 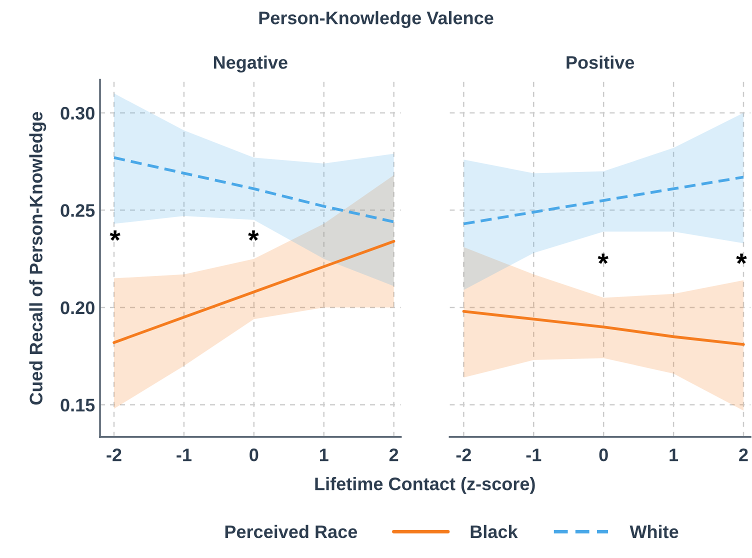 What do you see at coordinates (600, 62) in the screenshot?
I see `chart-subtitle: Positive` at bounding box center [600, 62].